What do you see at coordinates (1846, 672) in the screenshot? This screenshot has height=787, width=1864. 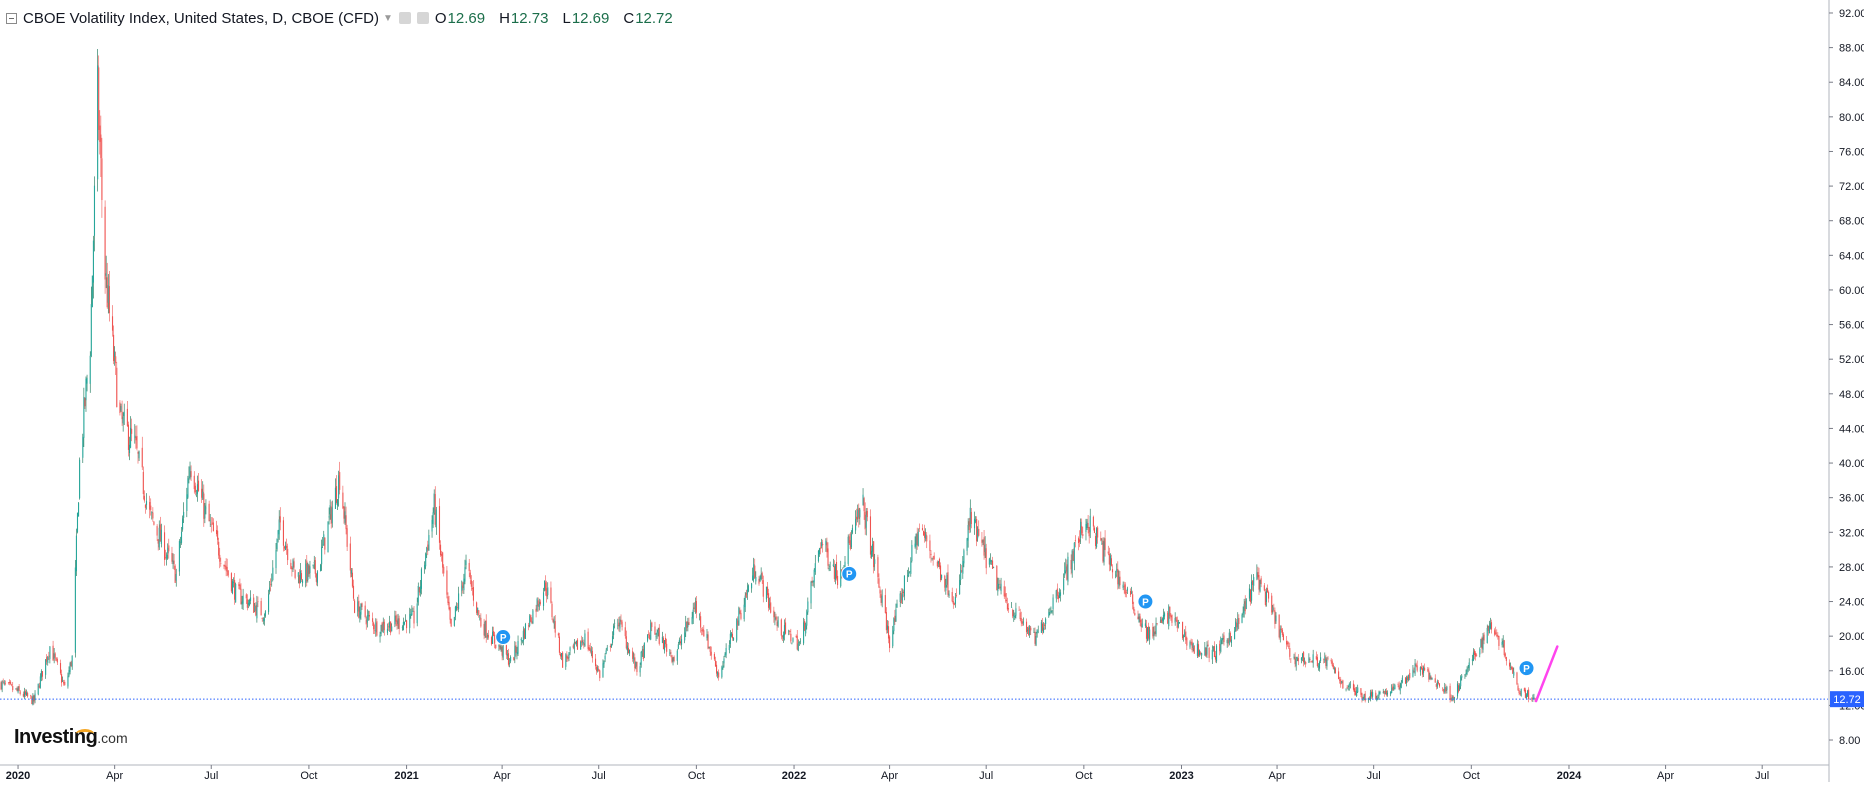 I see `price-tick: 16.00` at bounding box center [1846, 672].